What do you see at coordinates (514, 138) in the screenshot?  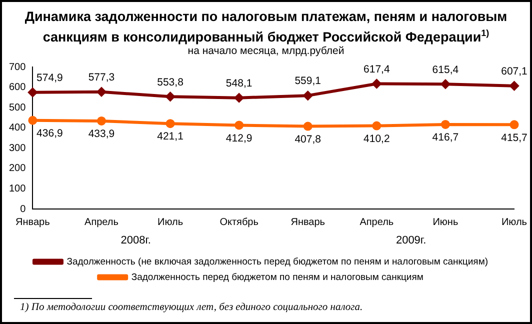 I see `data-label: 415,7` at bounding box center [514, 138].